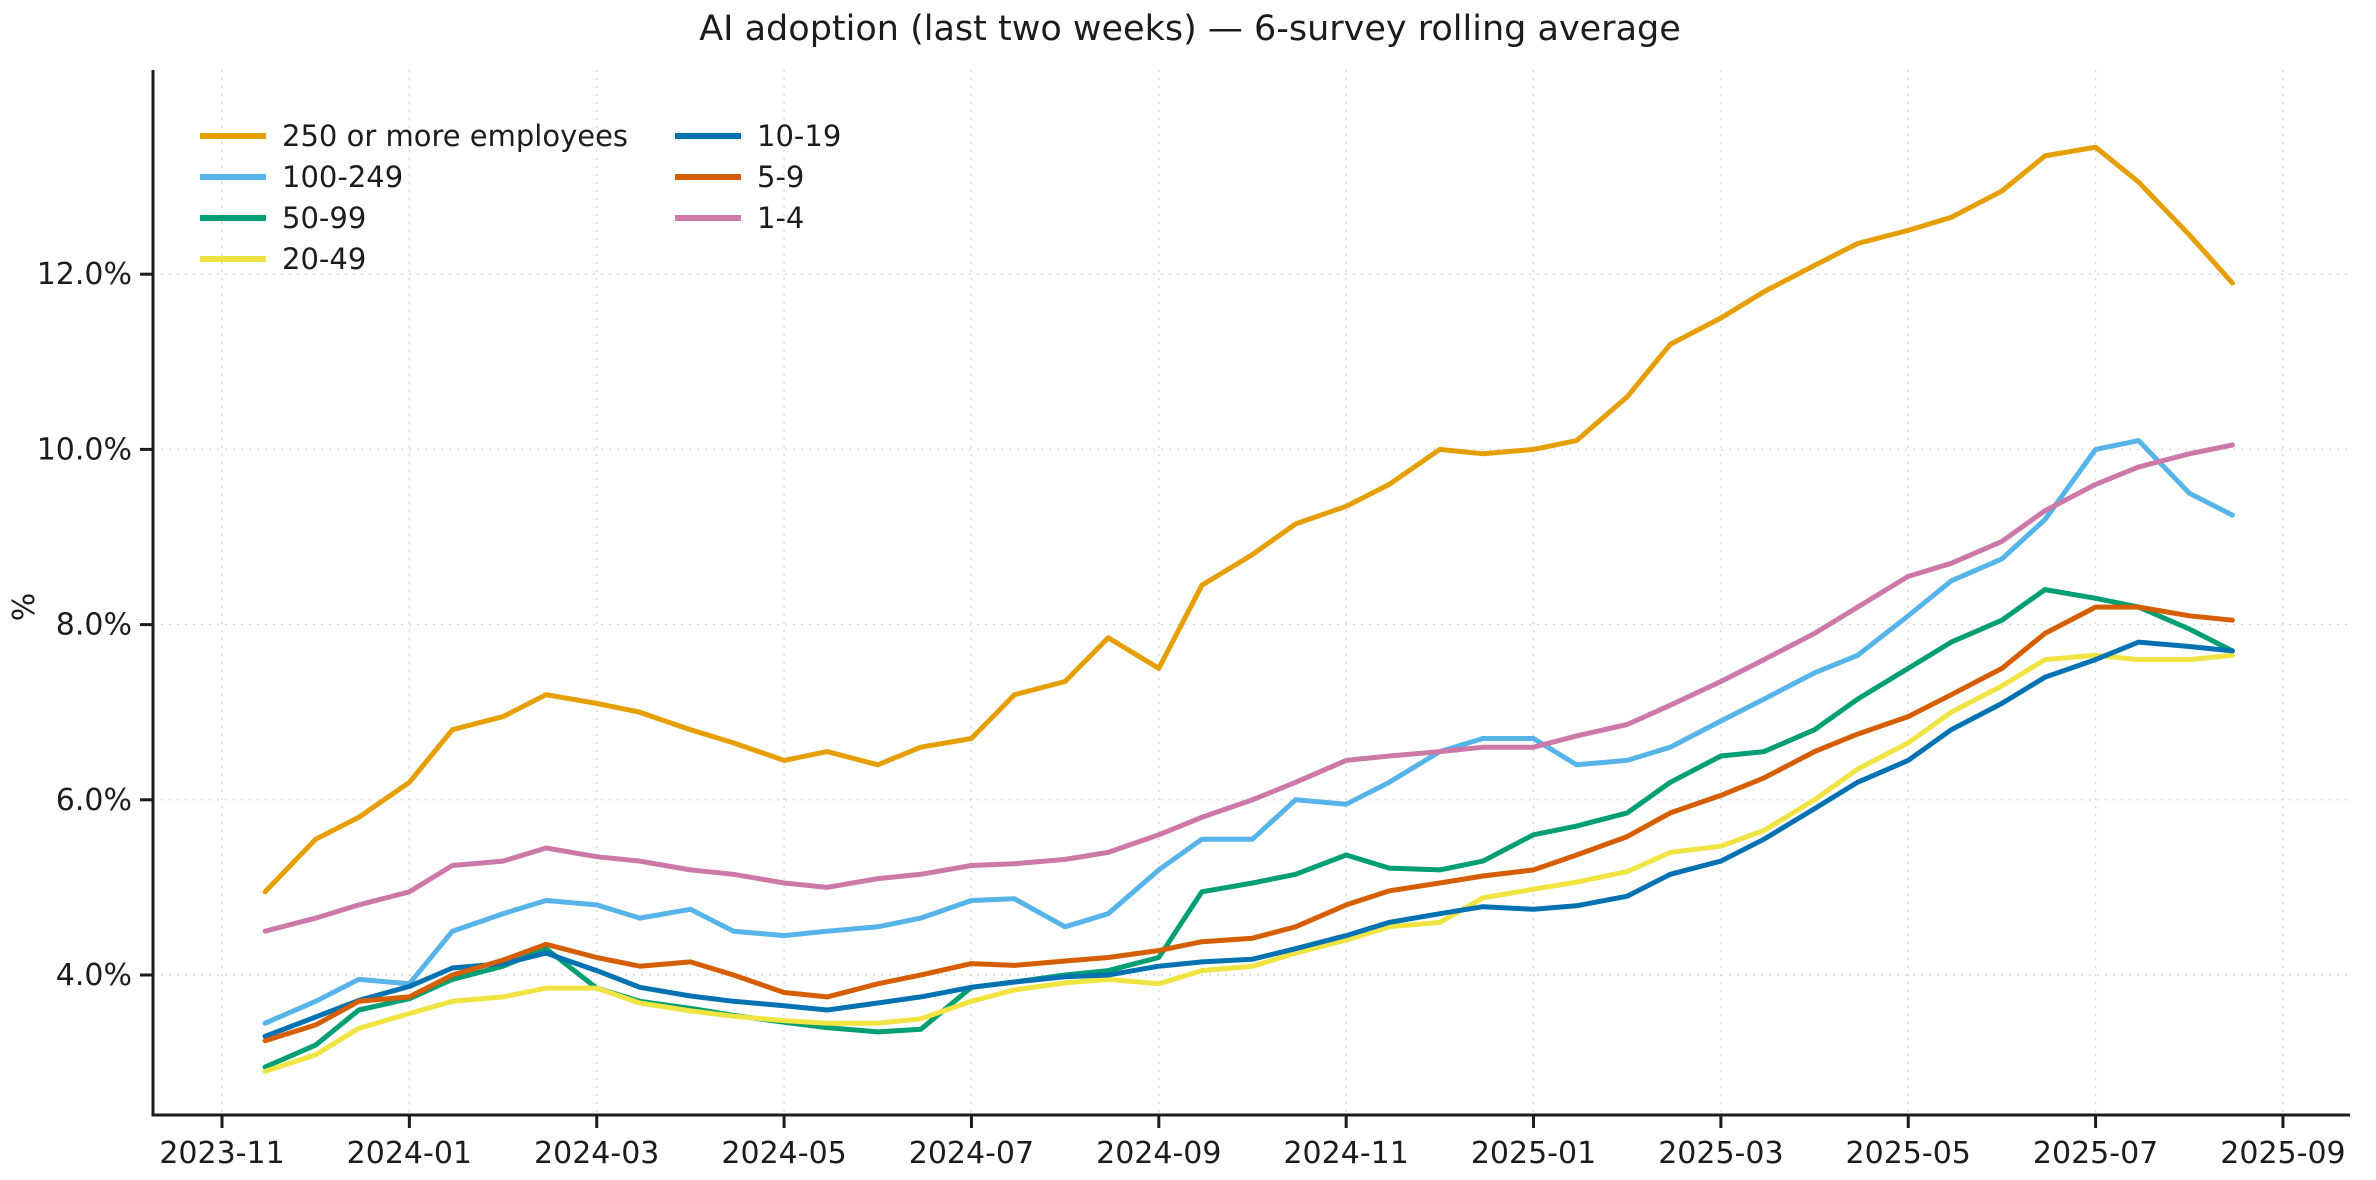 Image resolution: width=2376 pixels, height=1180 pixels. Describe the element at coordinates (780, 218) in the screenshot. I see `legend-label: 1-4` at that location.